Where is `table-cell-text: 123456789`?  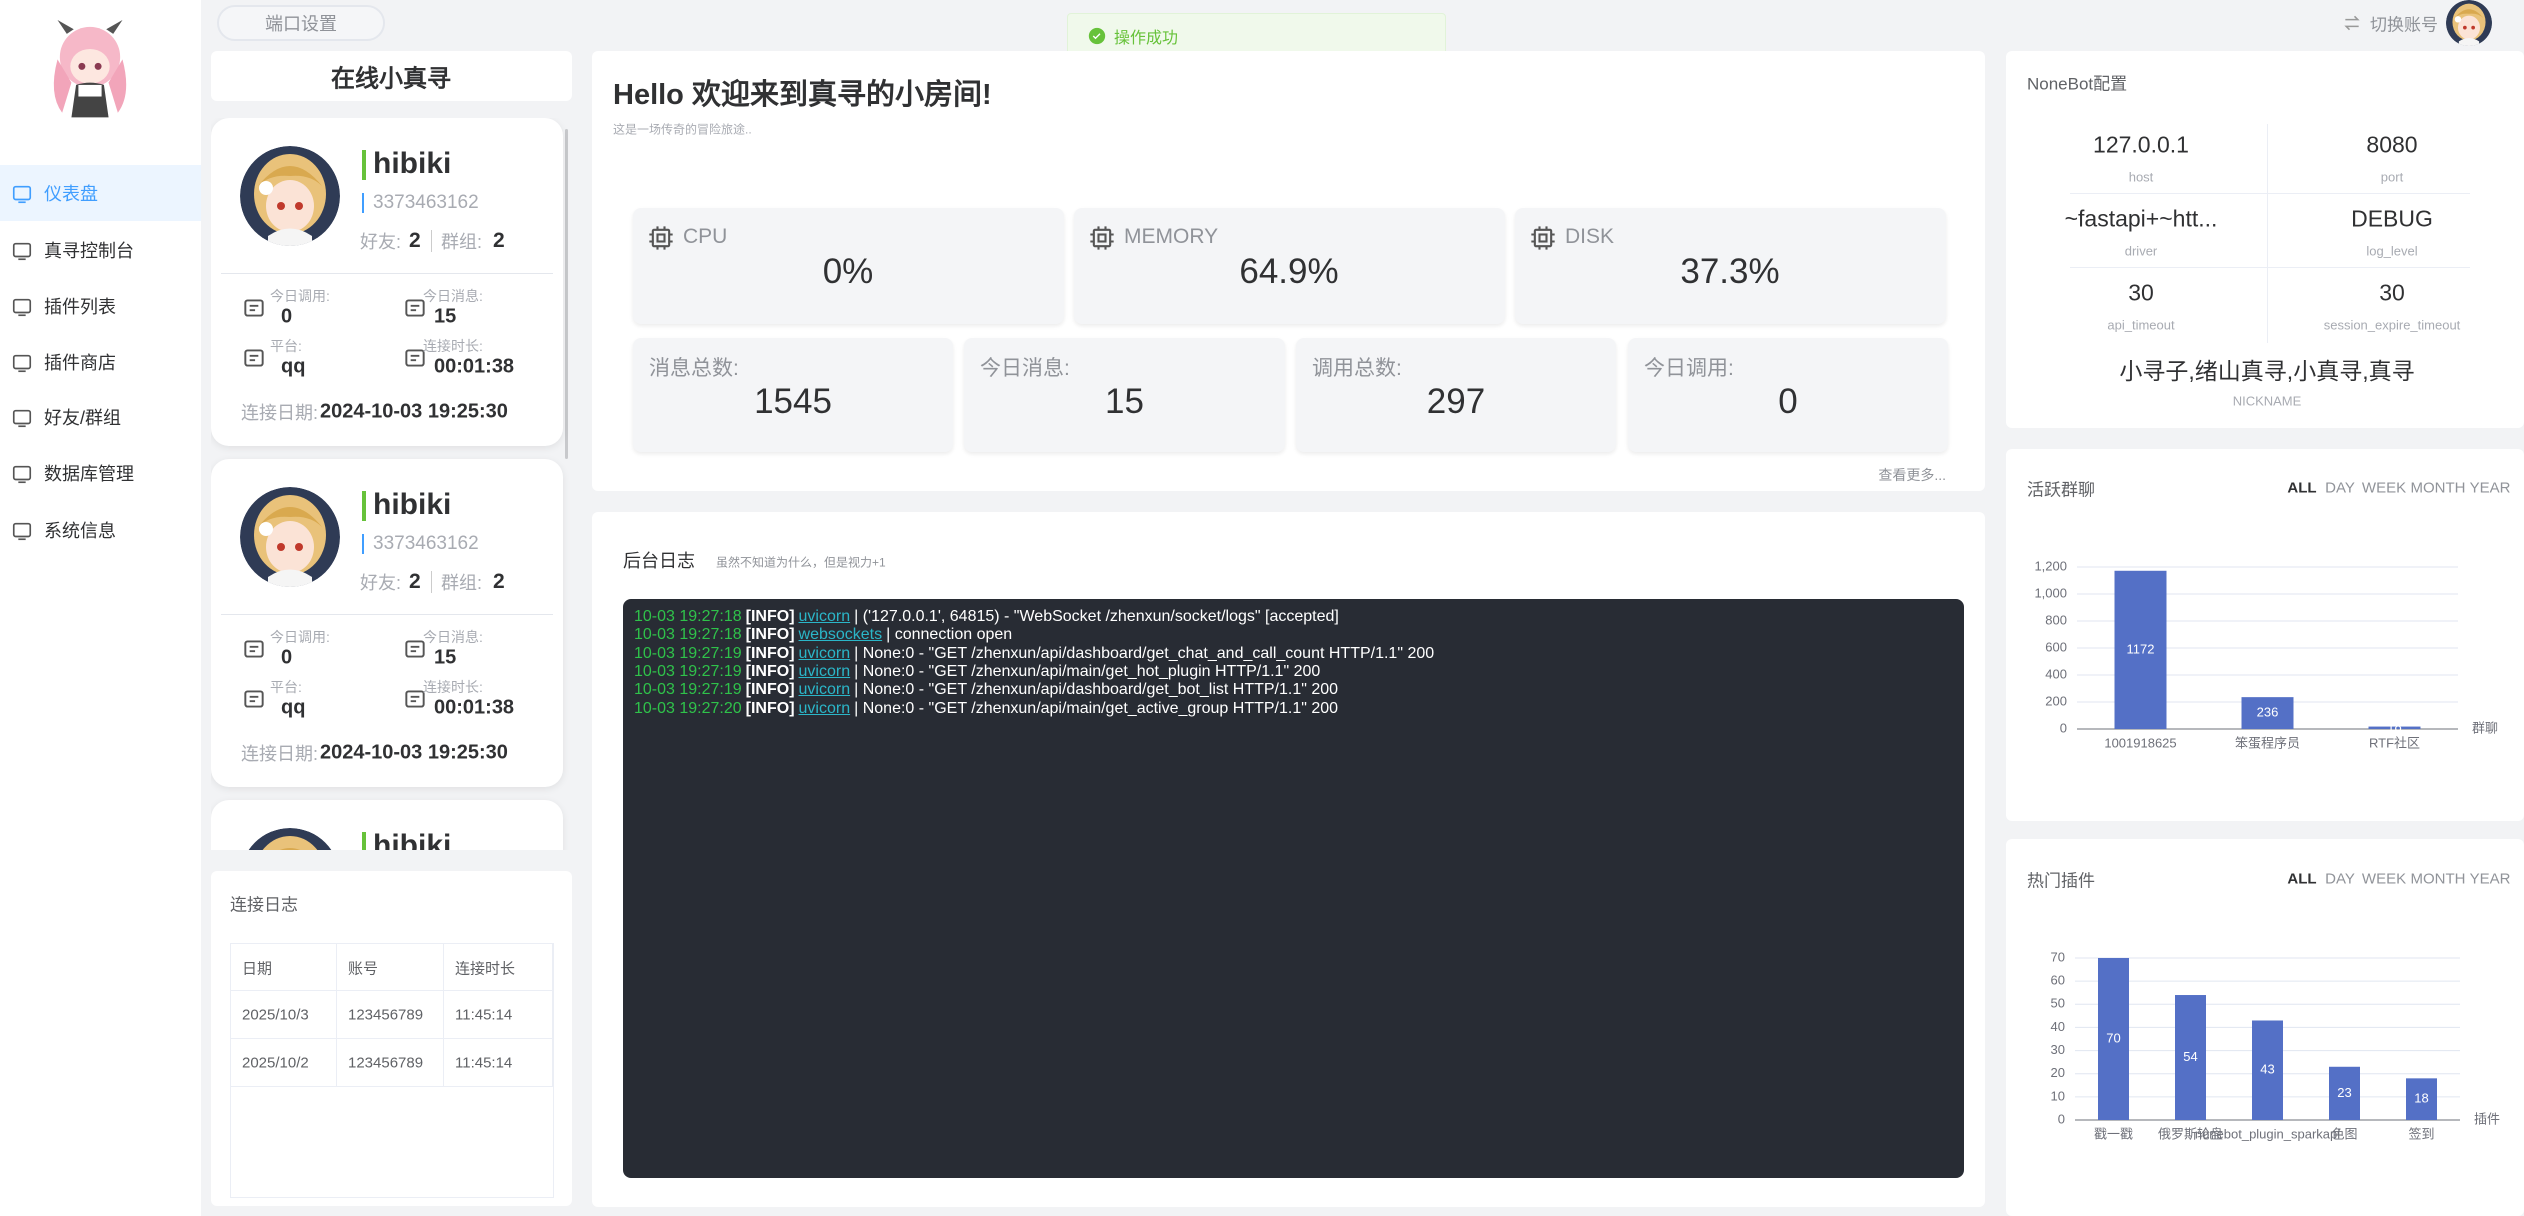
table-cell-text: 123456789 is located at coordinates (386, 1063).